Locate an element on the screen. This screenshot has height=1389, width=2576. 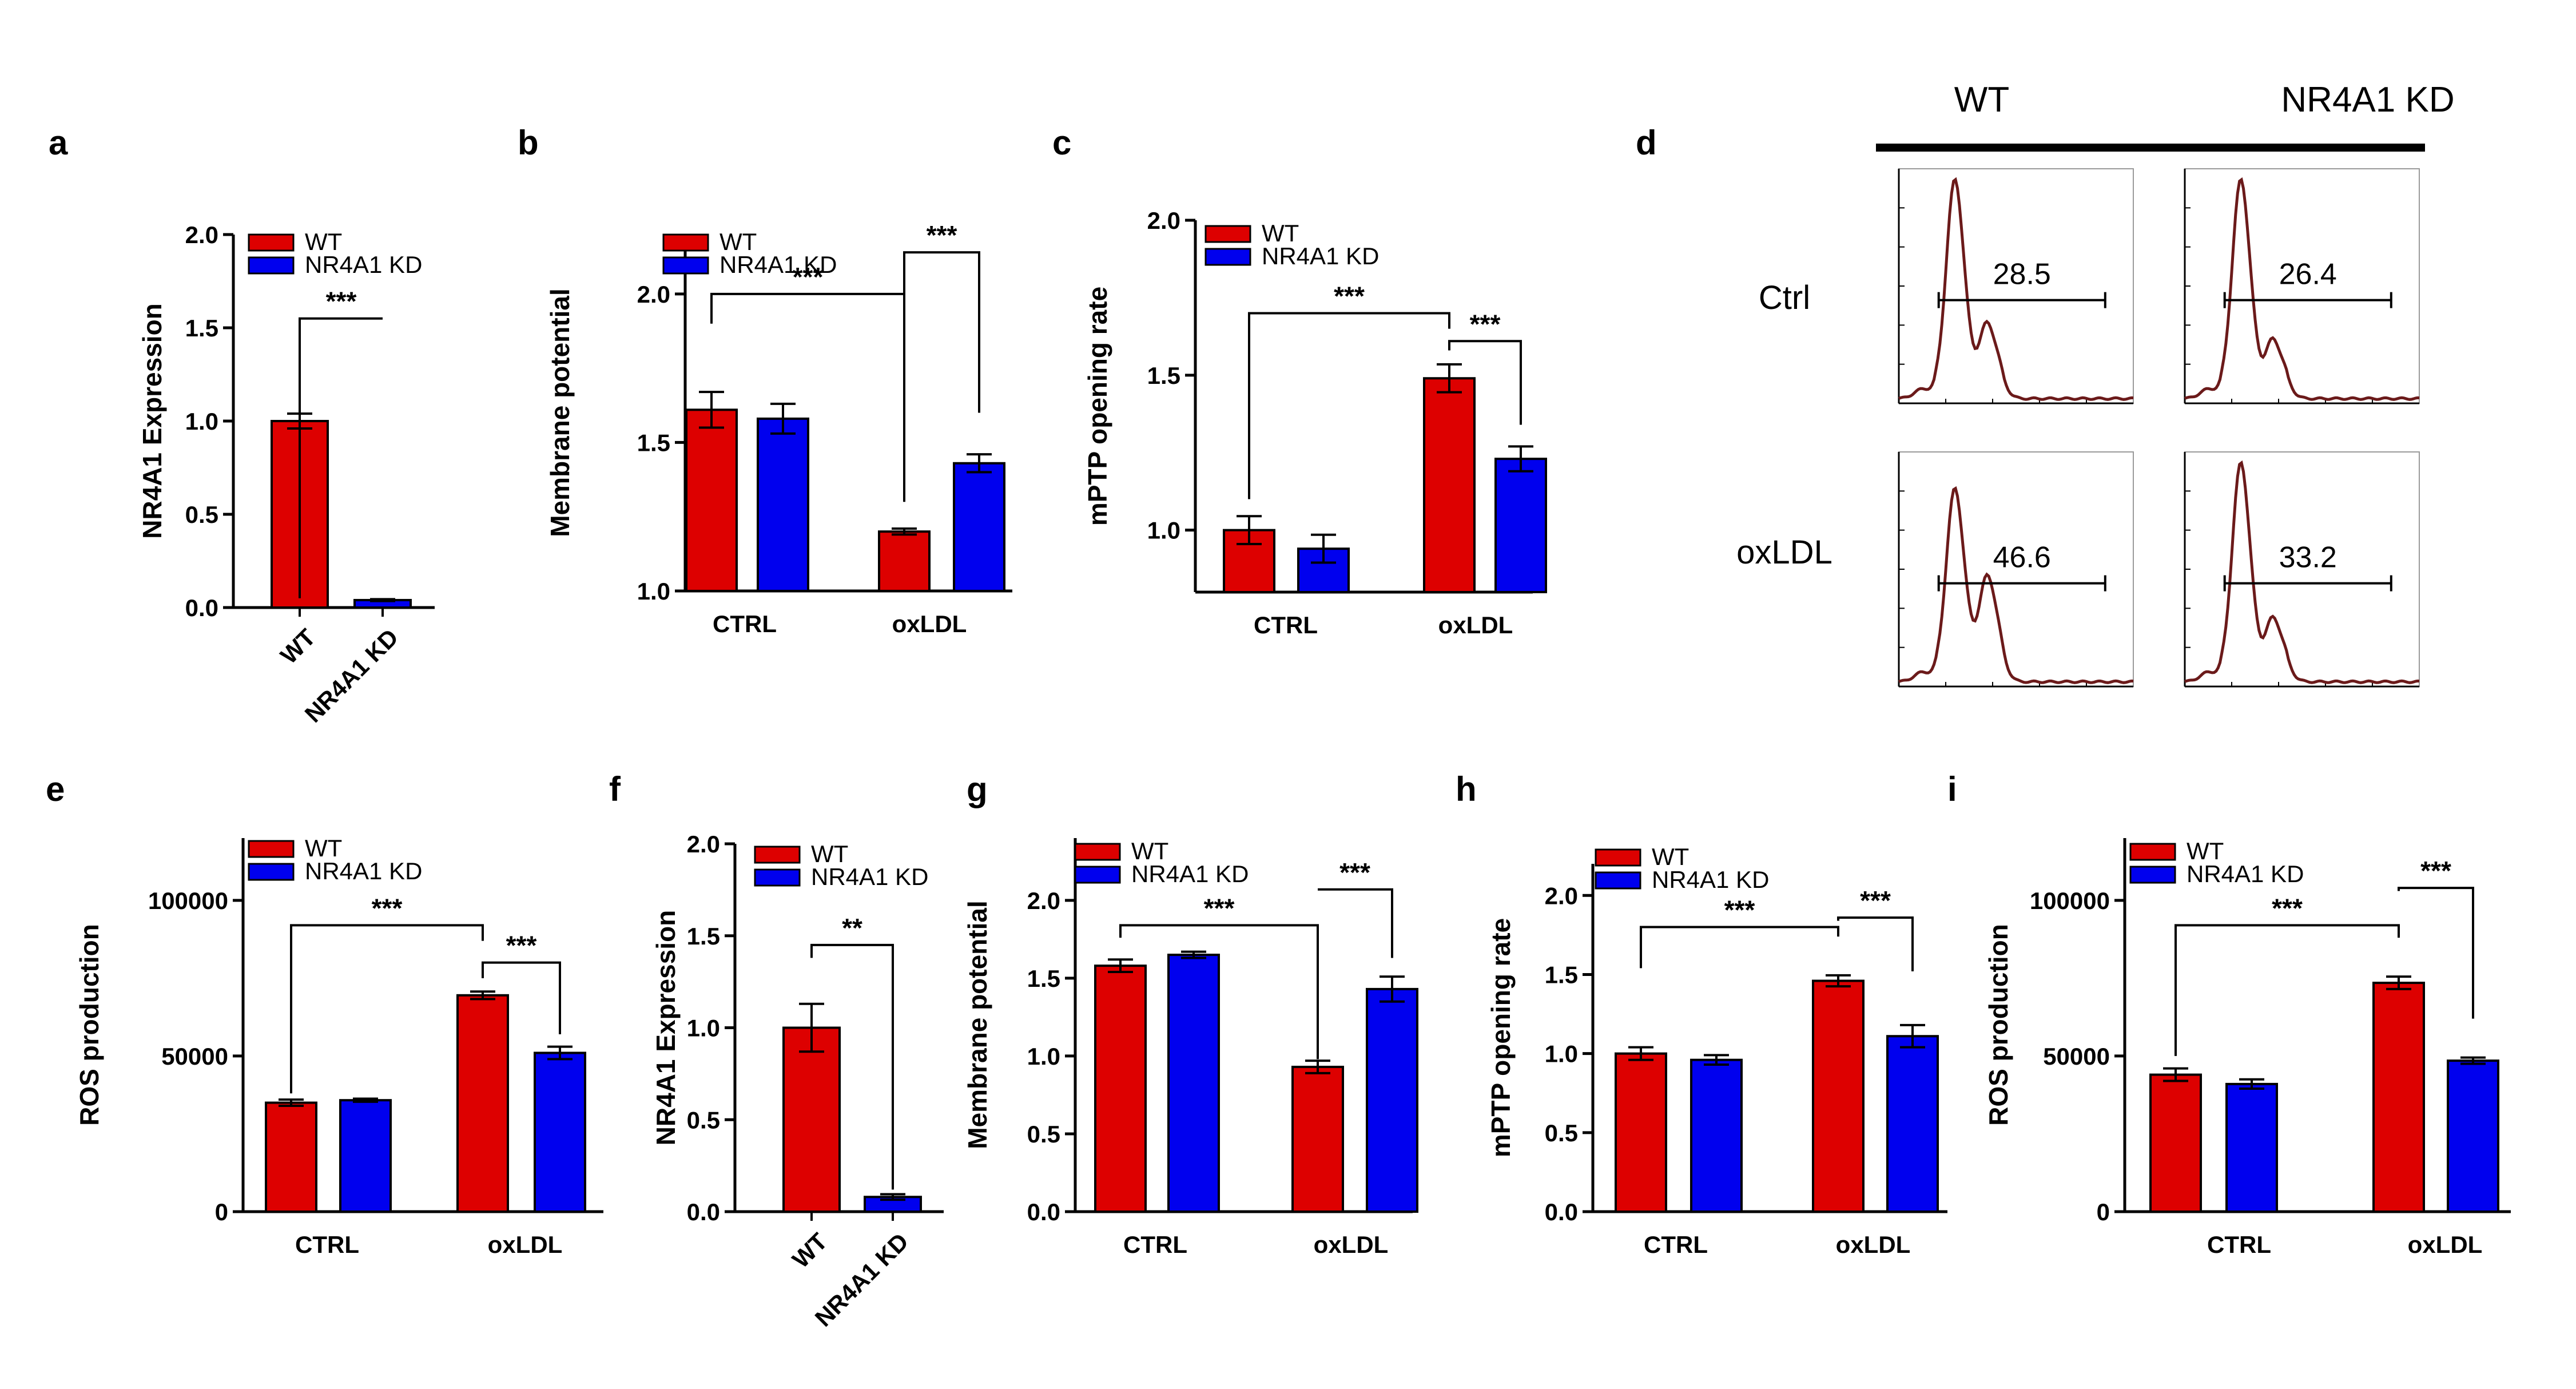
panel-label-g: g is located at coordinates (977, 789).